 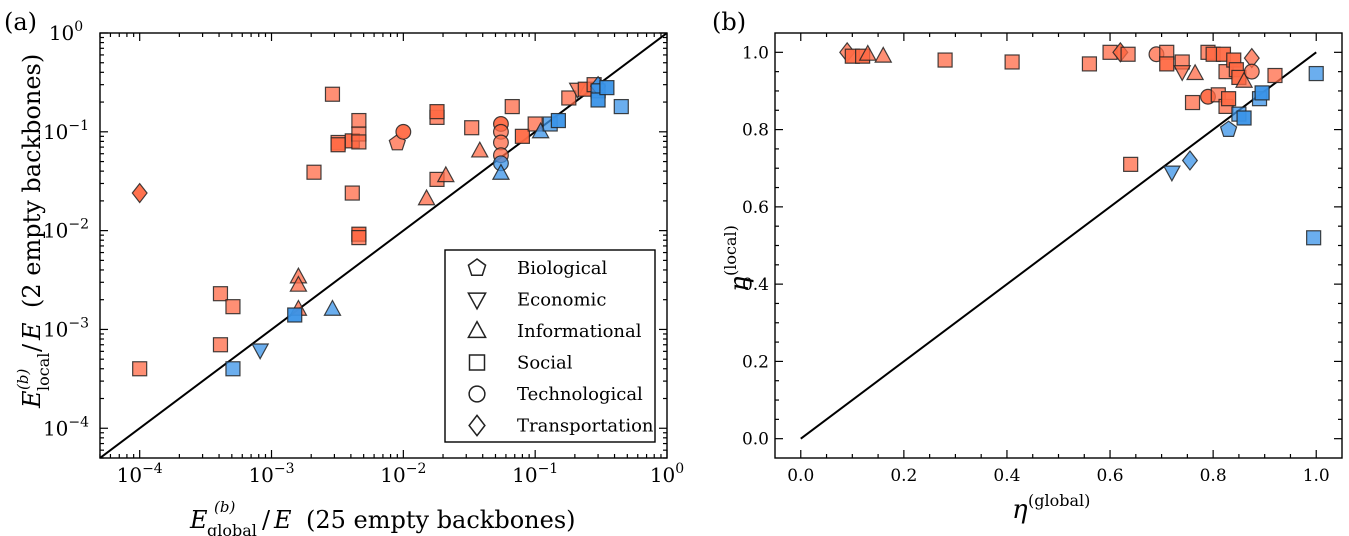 What do you see at coordinates (1213, 476) in the screenshot?
I see `x-tick-label-b: 0.8` at bounding box center [1213, 476].